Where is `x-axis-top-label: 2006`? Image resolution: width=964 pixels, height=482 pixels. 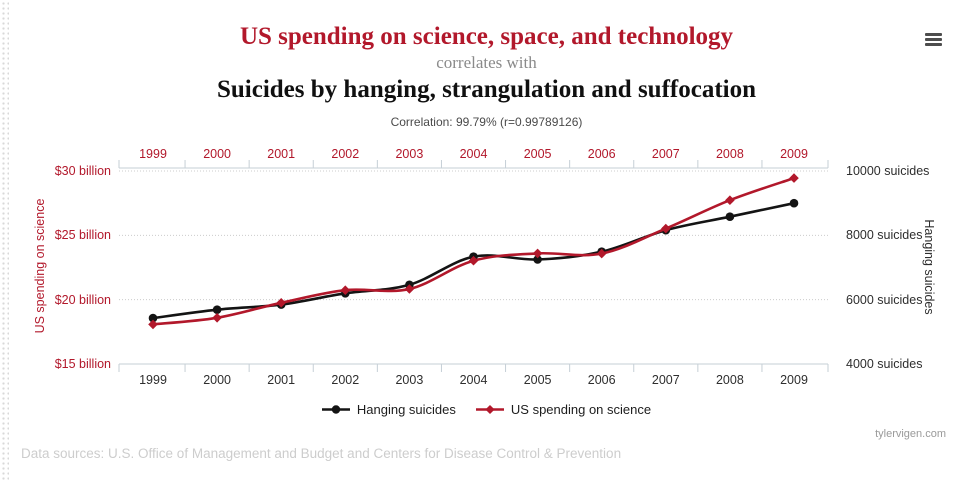 x-axis-top-label: 2006 is located at coordinates (601, 154).